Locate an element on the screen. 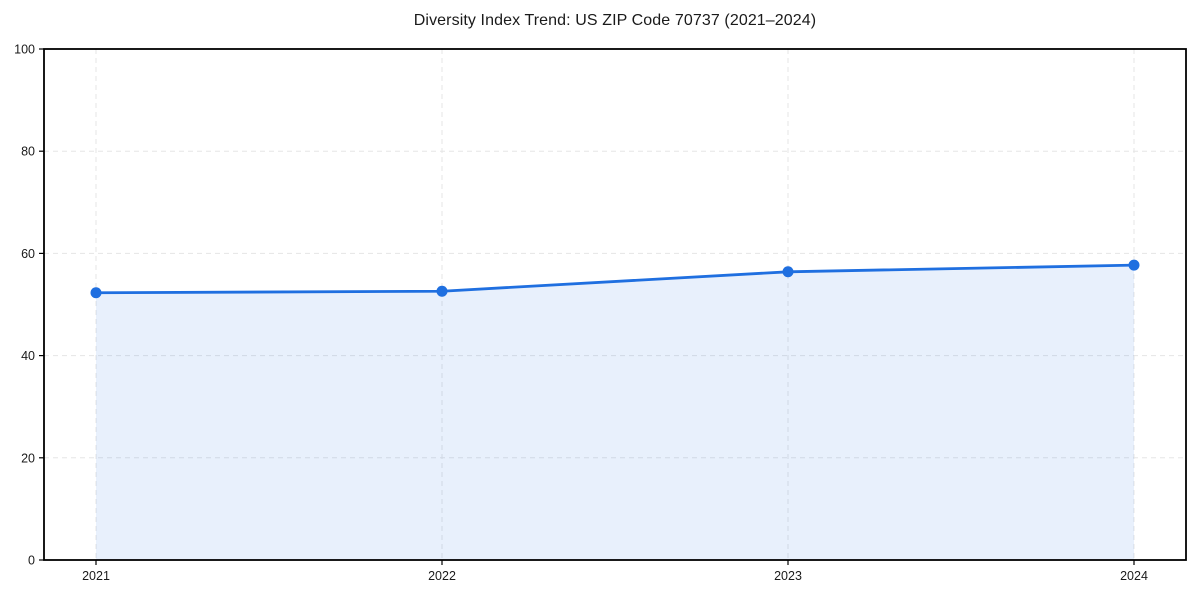 The image size is (1200, 600). y-axis-tick-label: 80 is located at coordinates (28, 152).